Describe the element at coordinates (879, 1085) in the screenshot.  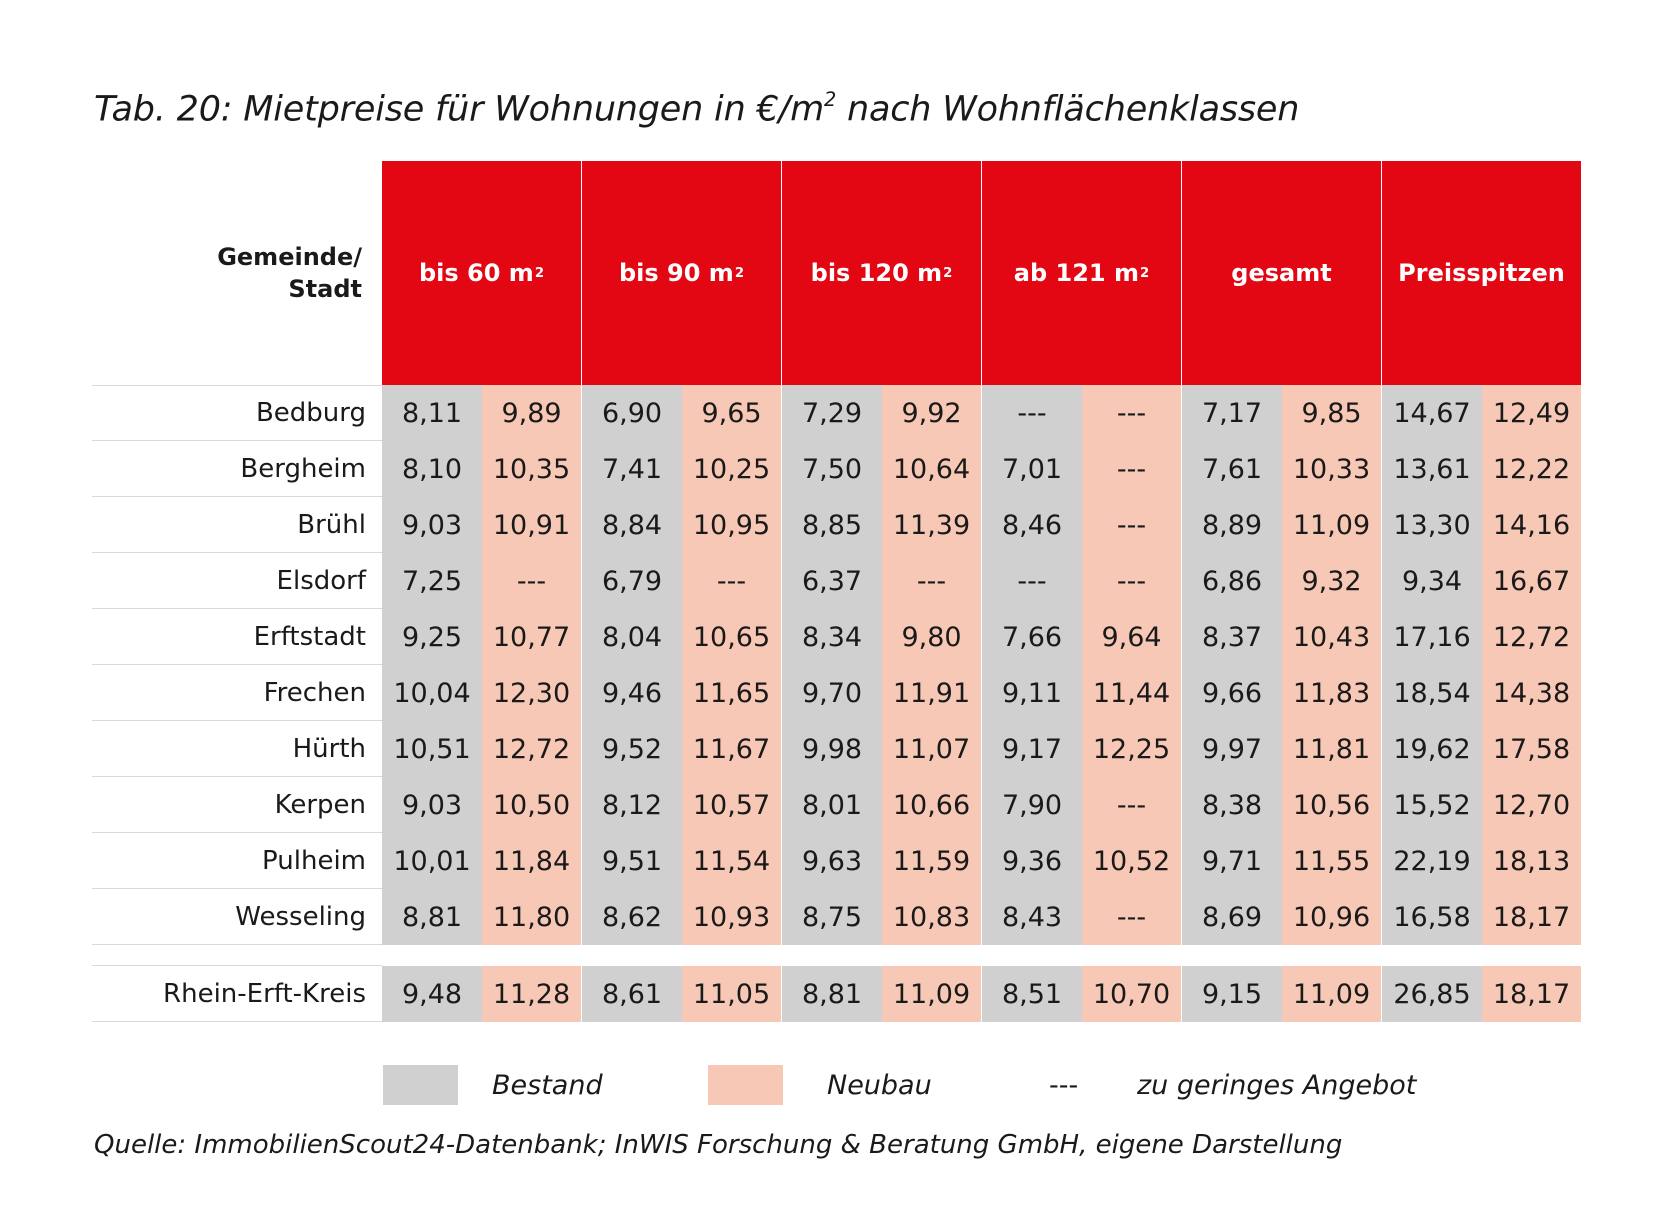
I see `legend-neubau-label: Neubau` at that location.